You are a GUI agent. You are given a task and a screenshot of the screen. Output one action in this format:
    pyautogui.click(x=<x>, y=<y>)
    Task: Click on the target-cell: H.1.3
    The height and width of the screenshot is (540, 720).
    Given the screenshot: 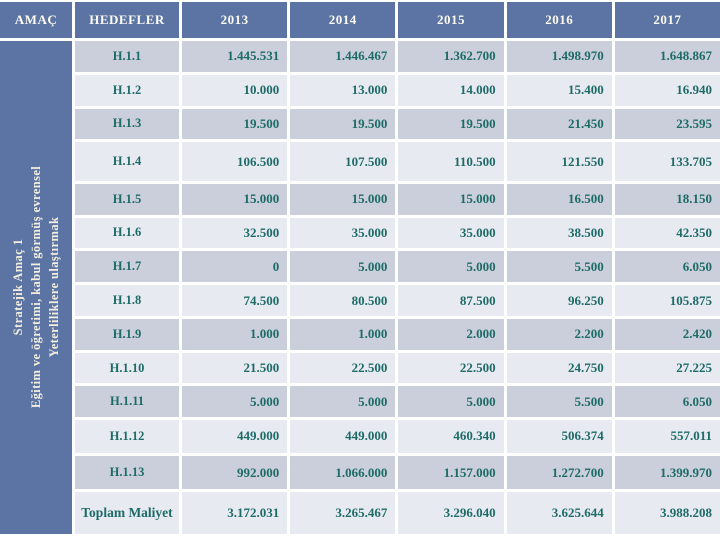 What is the action you would take?
    pyautogui.click(x=127, y=124)
    